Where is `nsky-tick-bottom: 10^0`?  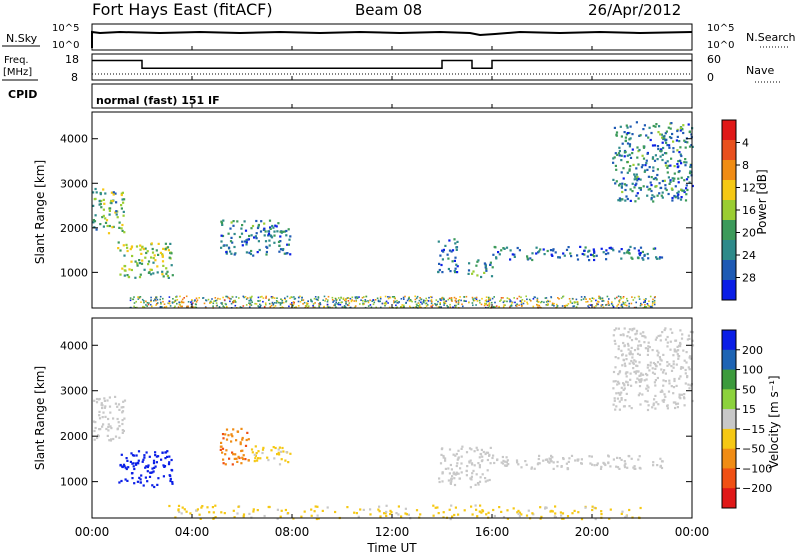 nsky-tick-bottom: 10^0 is located at coordinates (65, 45).